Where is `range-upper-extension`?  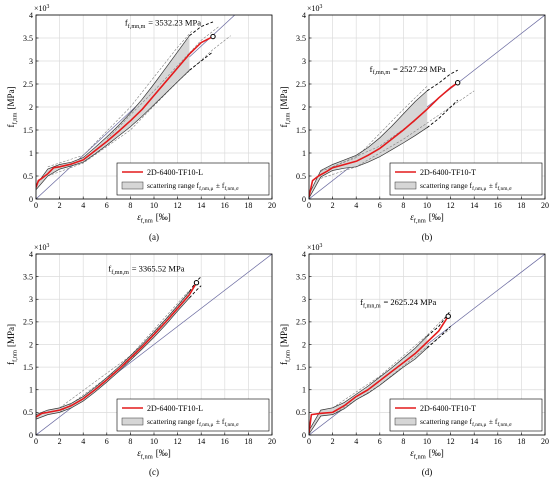 range-upper-extension is located at coordinates (438, 323).